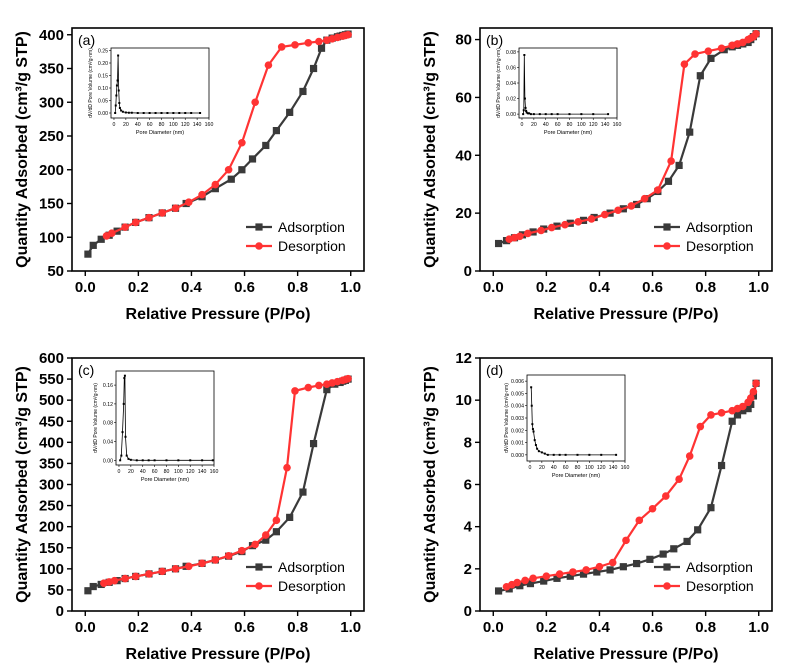  I want to click on inset-frame, so click(576, 418).